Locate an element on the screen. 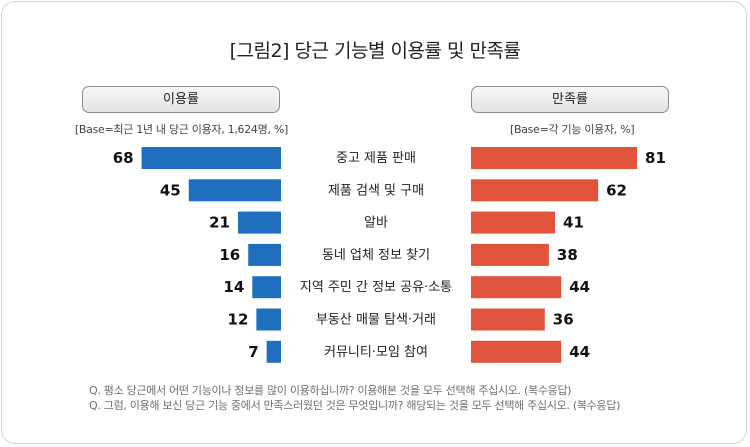 This screenshot has height=447, width=750. satisfaction-rate-label: 만족률 is located at coordinates (570, 99).